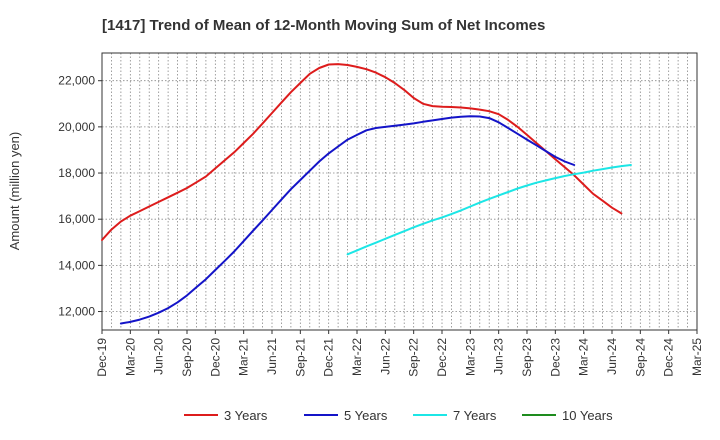 The width and height of the screenshot is (720, 440). What do you see at coordinates (76, 312) in the screenshot?
I see `y-tick-label: 12,000` at bounding box center [76, 312].